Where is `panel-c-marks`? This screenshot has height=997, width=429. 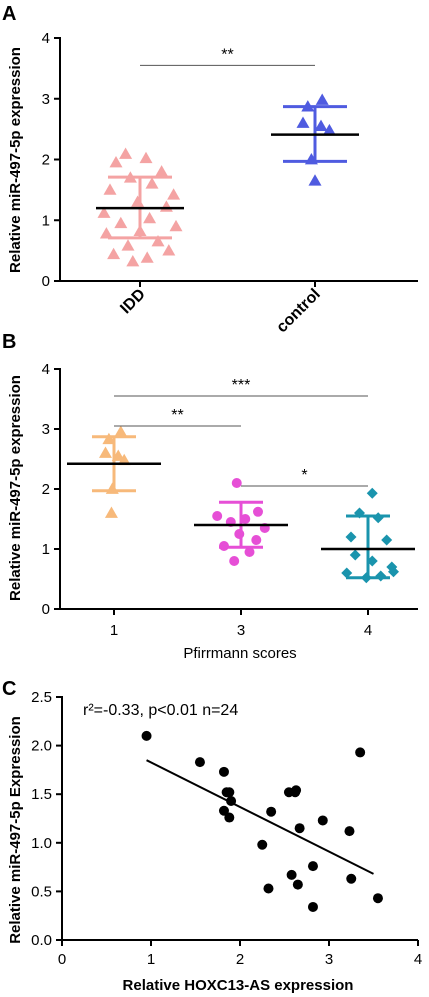
panel-c-marks is located at coordinates (262, 821).